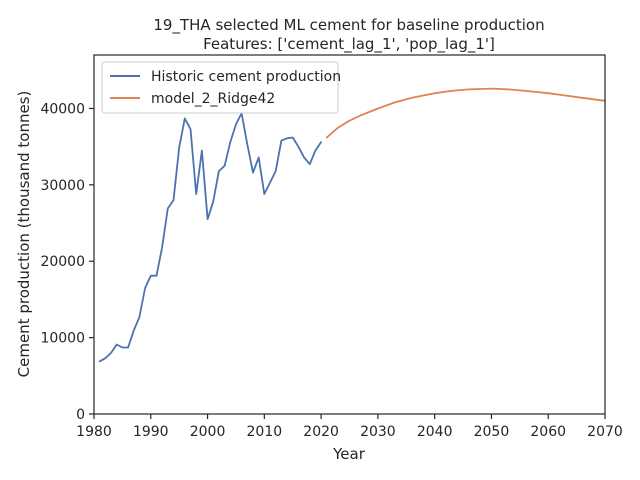 The image size is (640, 480). What do you see at coordinates (605, 432) in the screenshot?
I see `x-tick-label: 2070` at bounding box center [605, 432].